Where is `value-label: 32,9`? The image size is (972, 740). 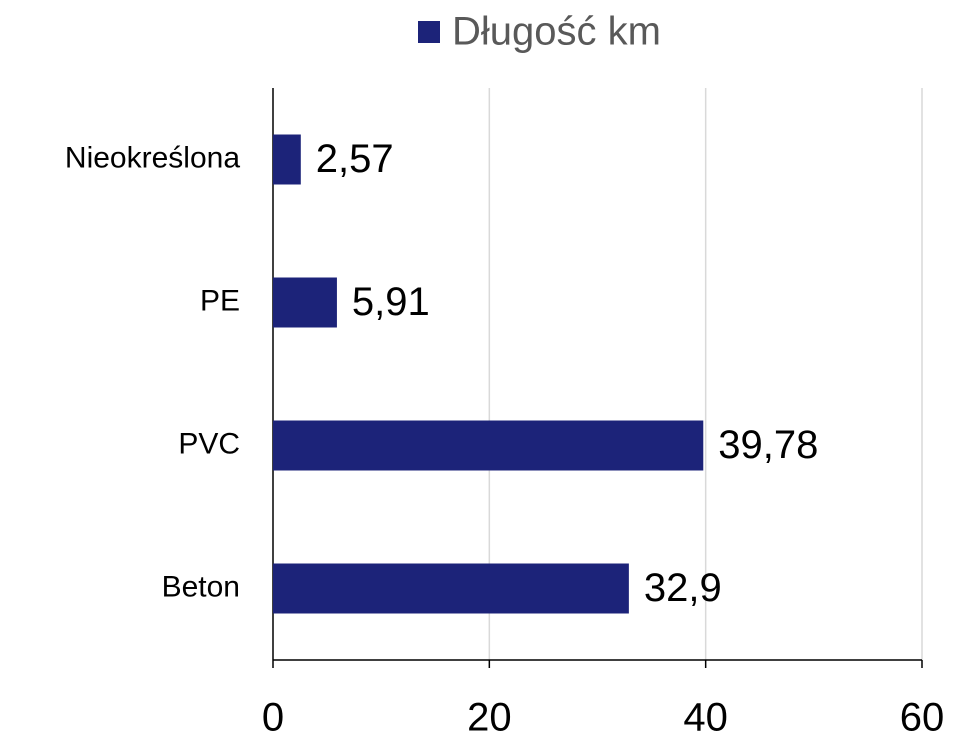 value-label: 32,9 is located at coordinates (683, 588).